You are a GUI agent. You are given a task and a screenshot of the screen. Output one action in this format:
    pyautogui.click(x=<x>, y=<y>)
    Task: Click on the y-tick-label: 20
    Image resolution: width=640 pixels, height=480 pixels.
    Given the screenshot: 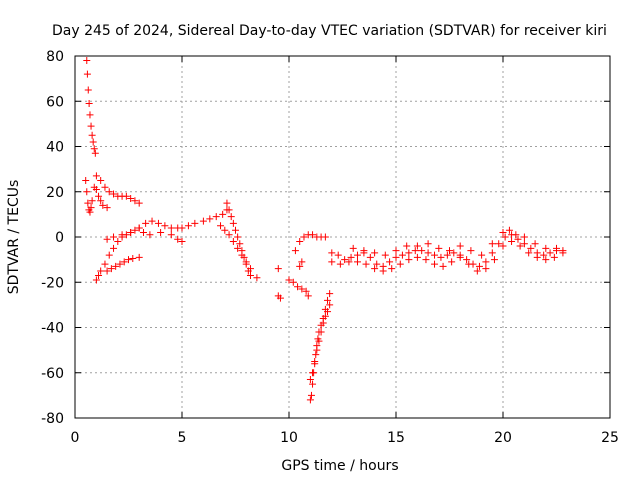 What is the action you would take?
    pyautogui.click(x=55, y=193)
    